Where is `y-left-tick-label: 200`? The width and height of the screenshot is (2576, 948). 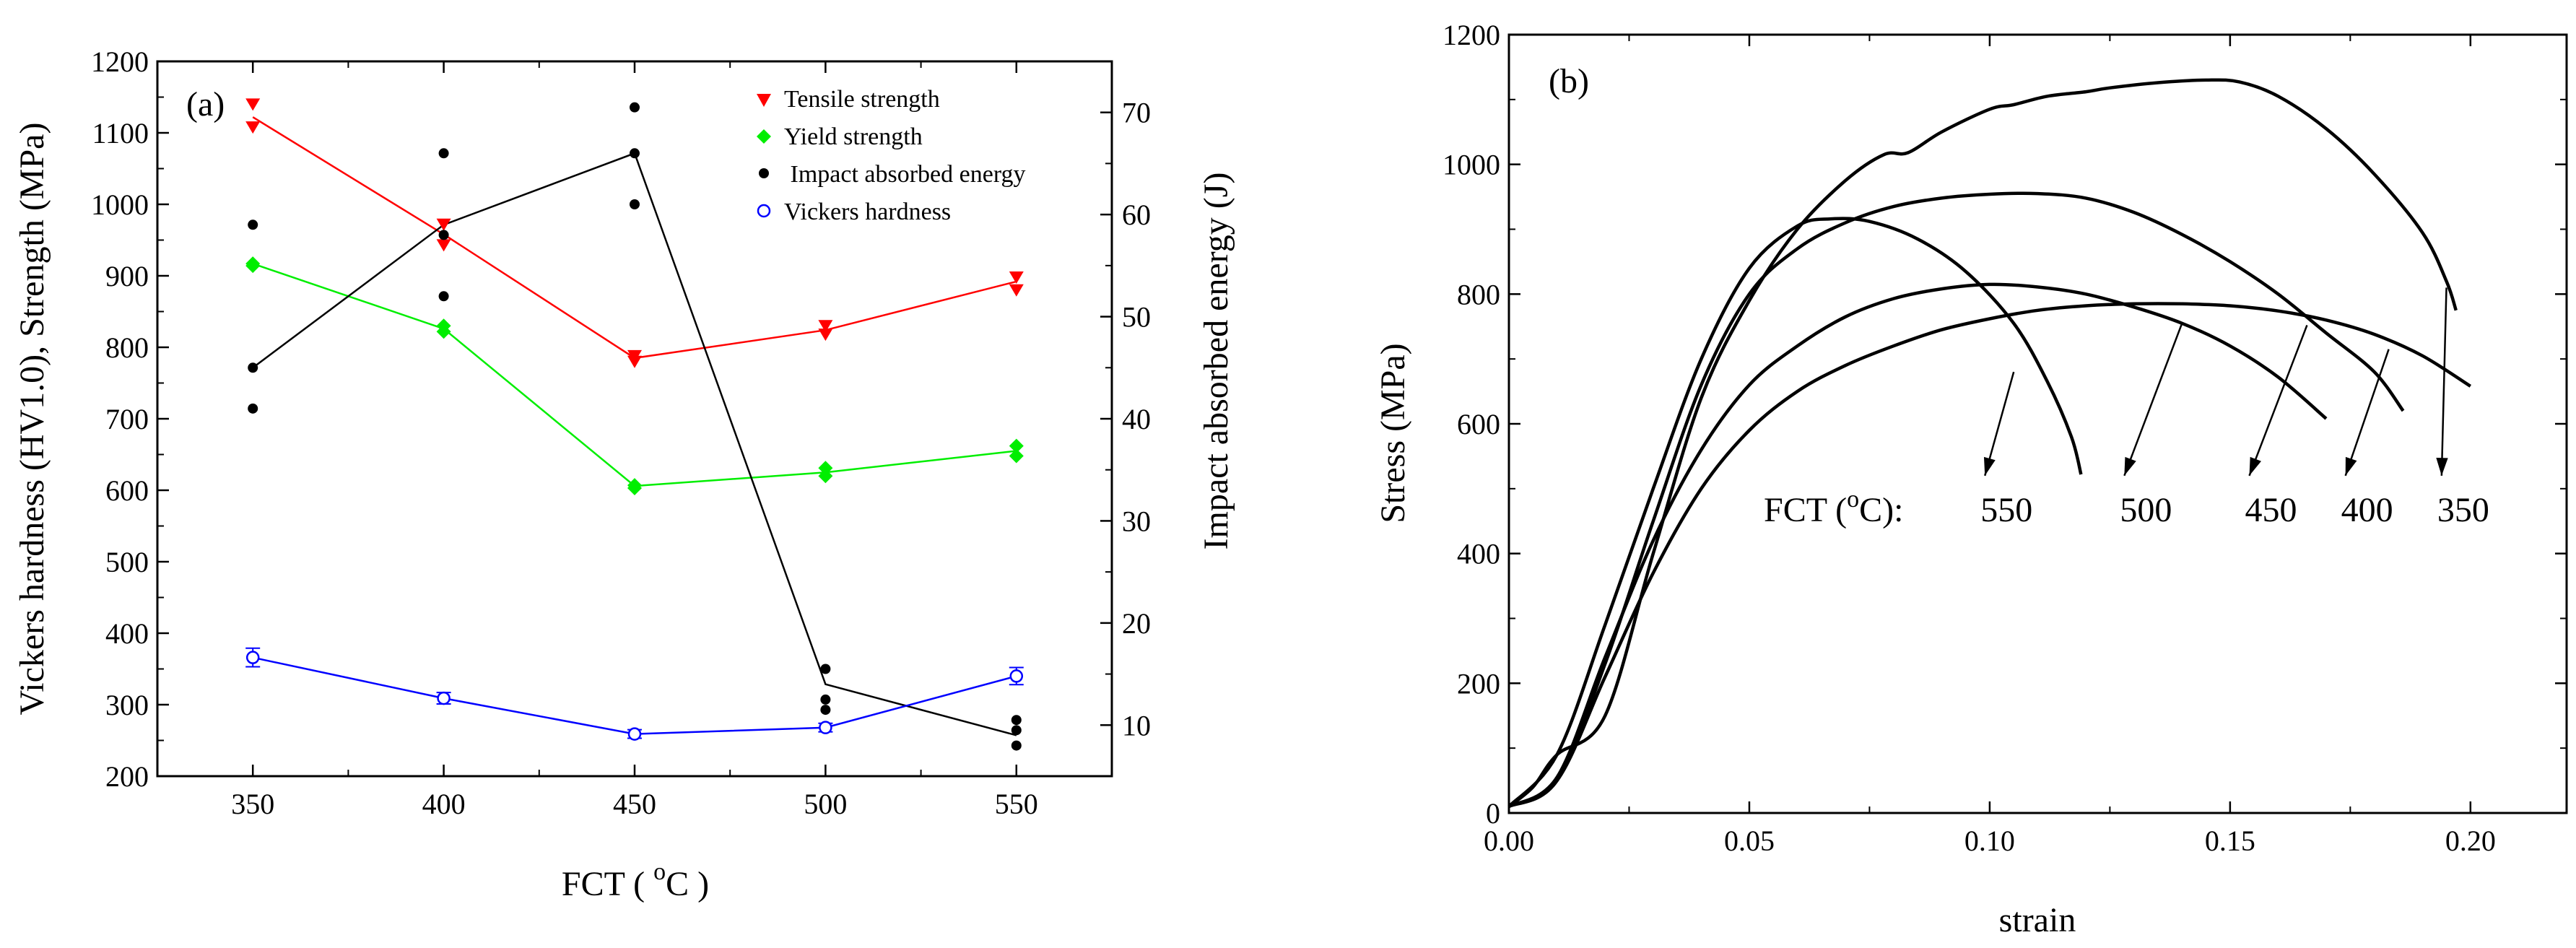 y-left-tick-label: 200 is located at coordinates (127, 776).